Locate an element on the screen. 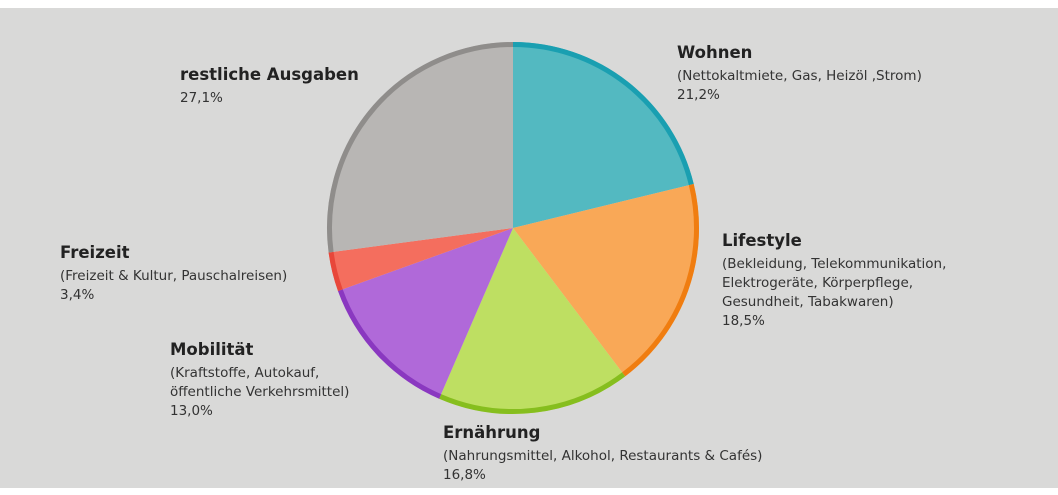 This screenshot has height=495, width=1058. slice-label: Wohnen is located at coordinates (714, 52).